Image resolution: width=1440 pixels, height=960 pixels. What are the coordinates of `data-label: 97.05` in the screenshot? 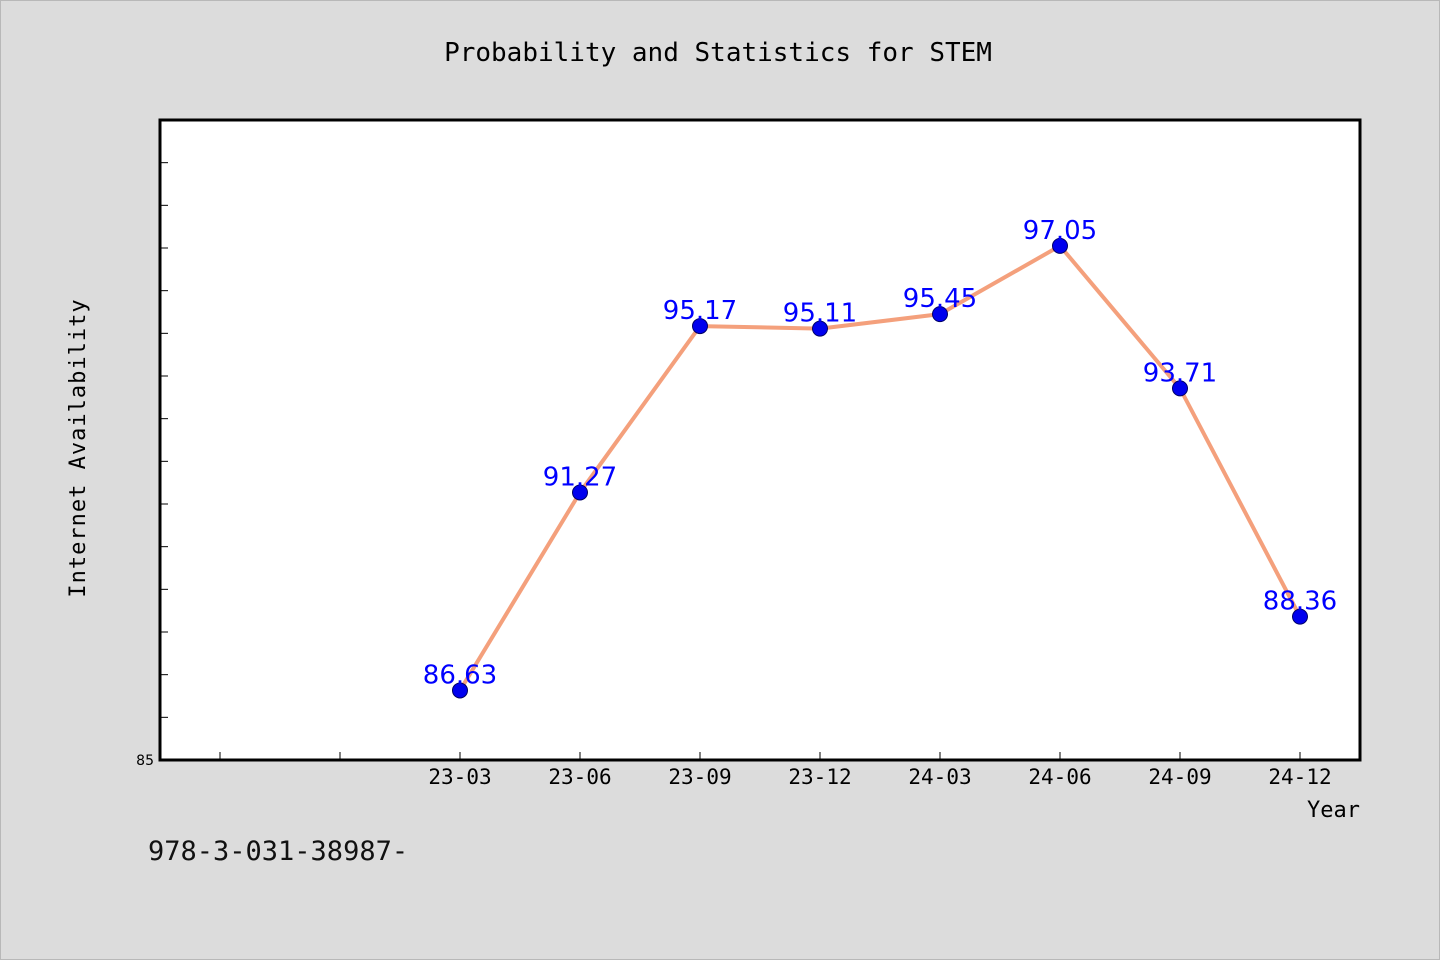 It's located at (1060, 231).